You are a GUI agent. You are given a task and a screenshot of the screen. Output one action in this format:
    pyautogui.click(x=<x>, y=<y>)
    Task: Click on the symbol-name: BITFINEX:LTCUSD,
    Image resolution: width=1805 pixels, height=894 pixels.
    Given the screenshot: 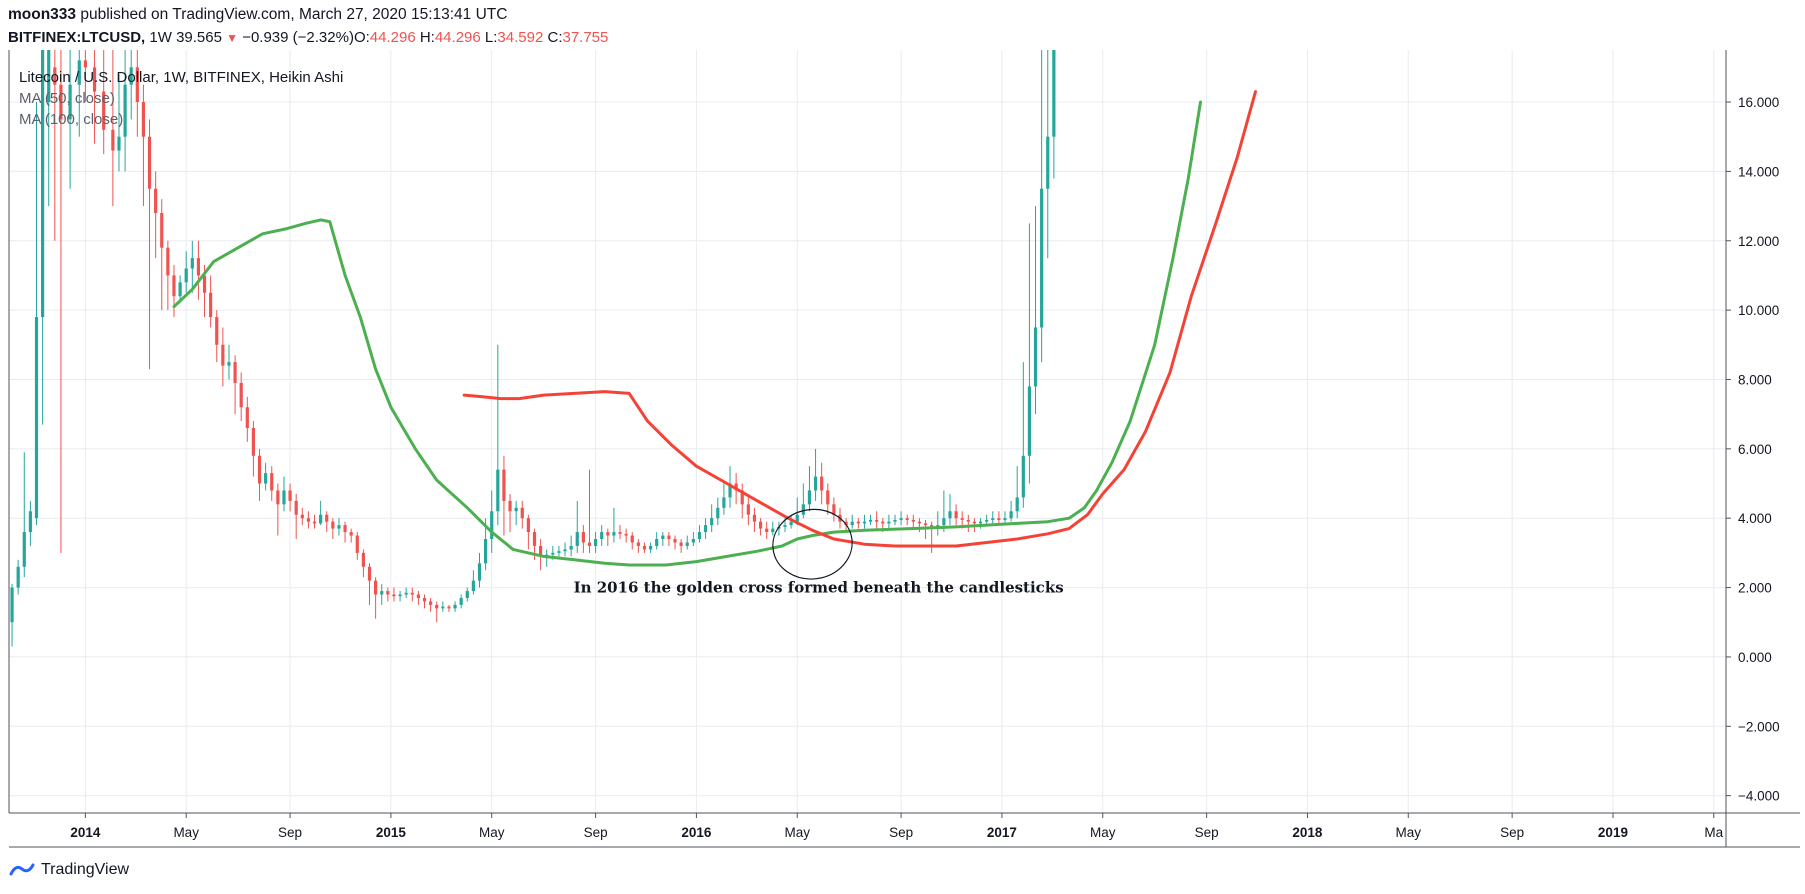 What is the action you would take?
    pyautogui.click(x=77, y=37)
    